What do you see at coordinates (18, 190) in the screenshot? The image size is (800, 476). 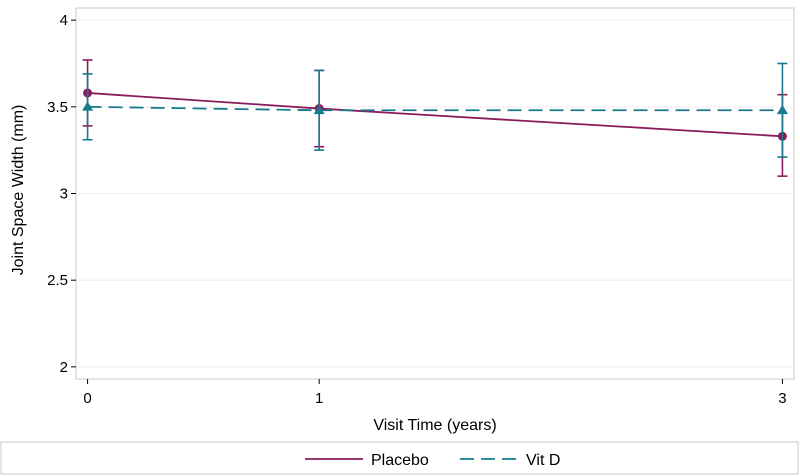 I see `y-axis-title: Joint Space Width (mm)` at bounding box center [18, 190].